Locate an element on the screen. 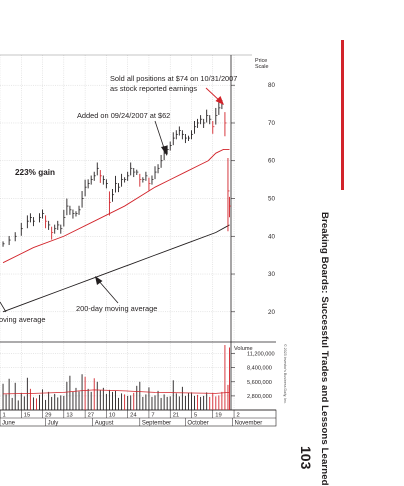 This screenshot has width=404, height=486. page-number-text: 103 is located at coordinates (306, 458).